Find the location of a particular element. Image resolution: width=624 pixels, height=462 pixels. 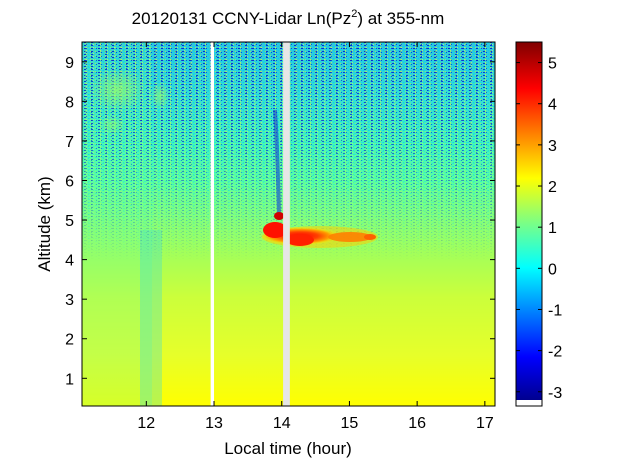

x-axis-label: Local time (hour) is located at coordinates (288, 448).